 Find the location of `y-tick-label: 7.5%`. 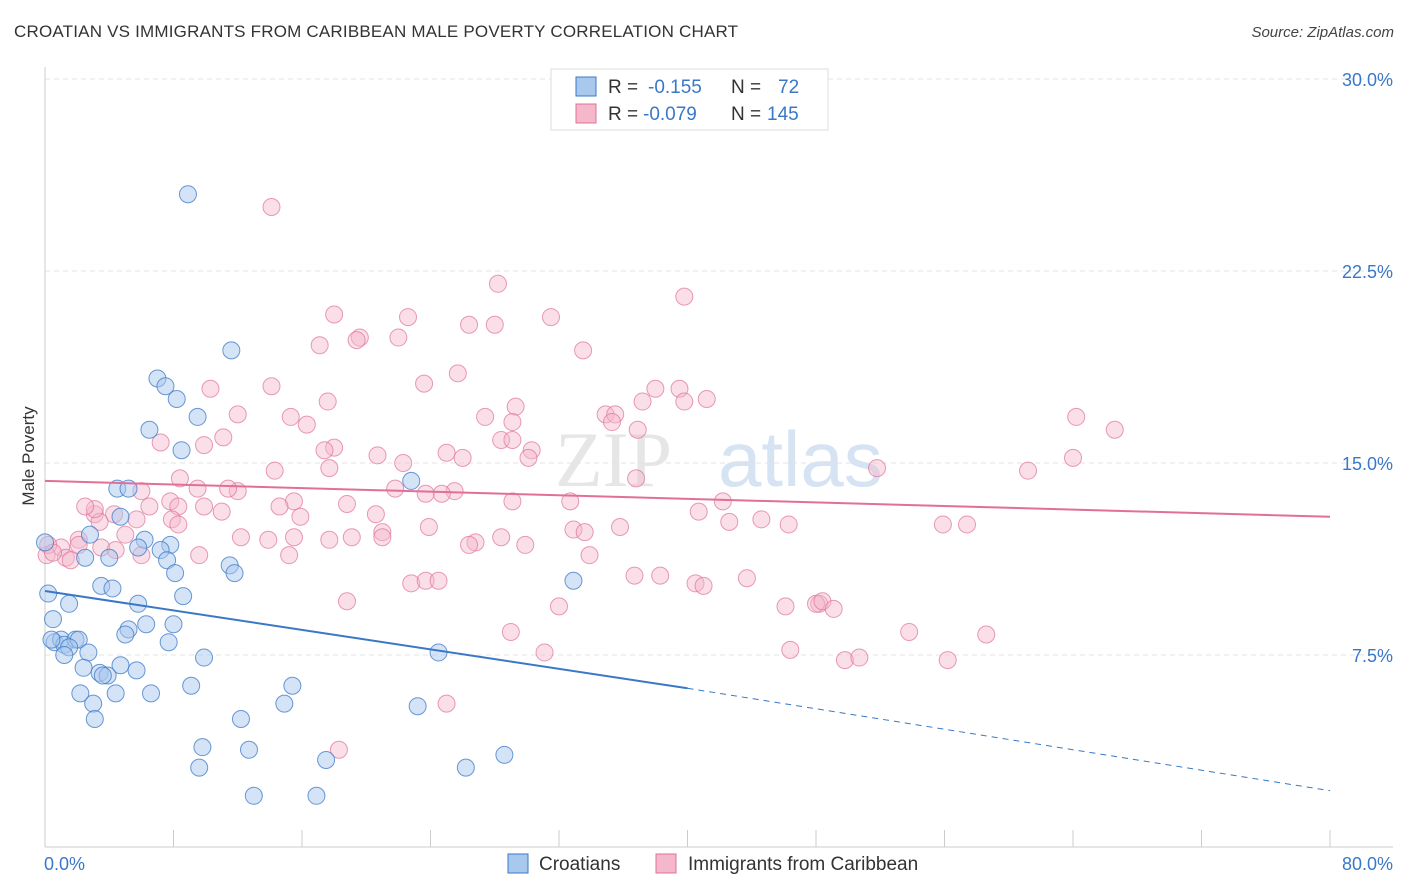

y-tick-label: 7.5% is located at coordinates (1372, 656).